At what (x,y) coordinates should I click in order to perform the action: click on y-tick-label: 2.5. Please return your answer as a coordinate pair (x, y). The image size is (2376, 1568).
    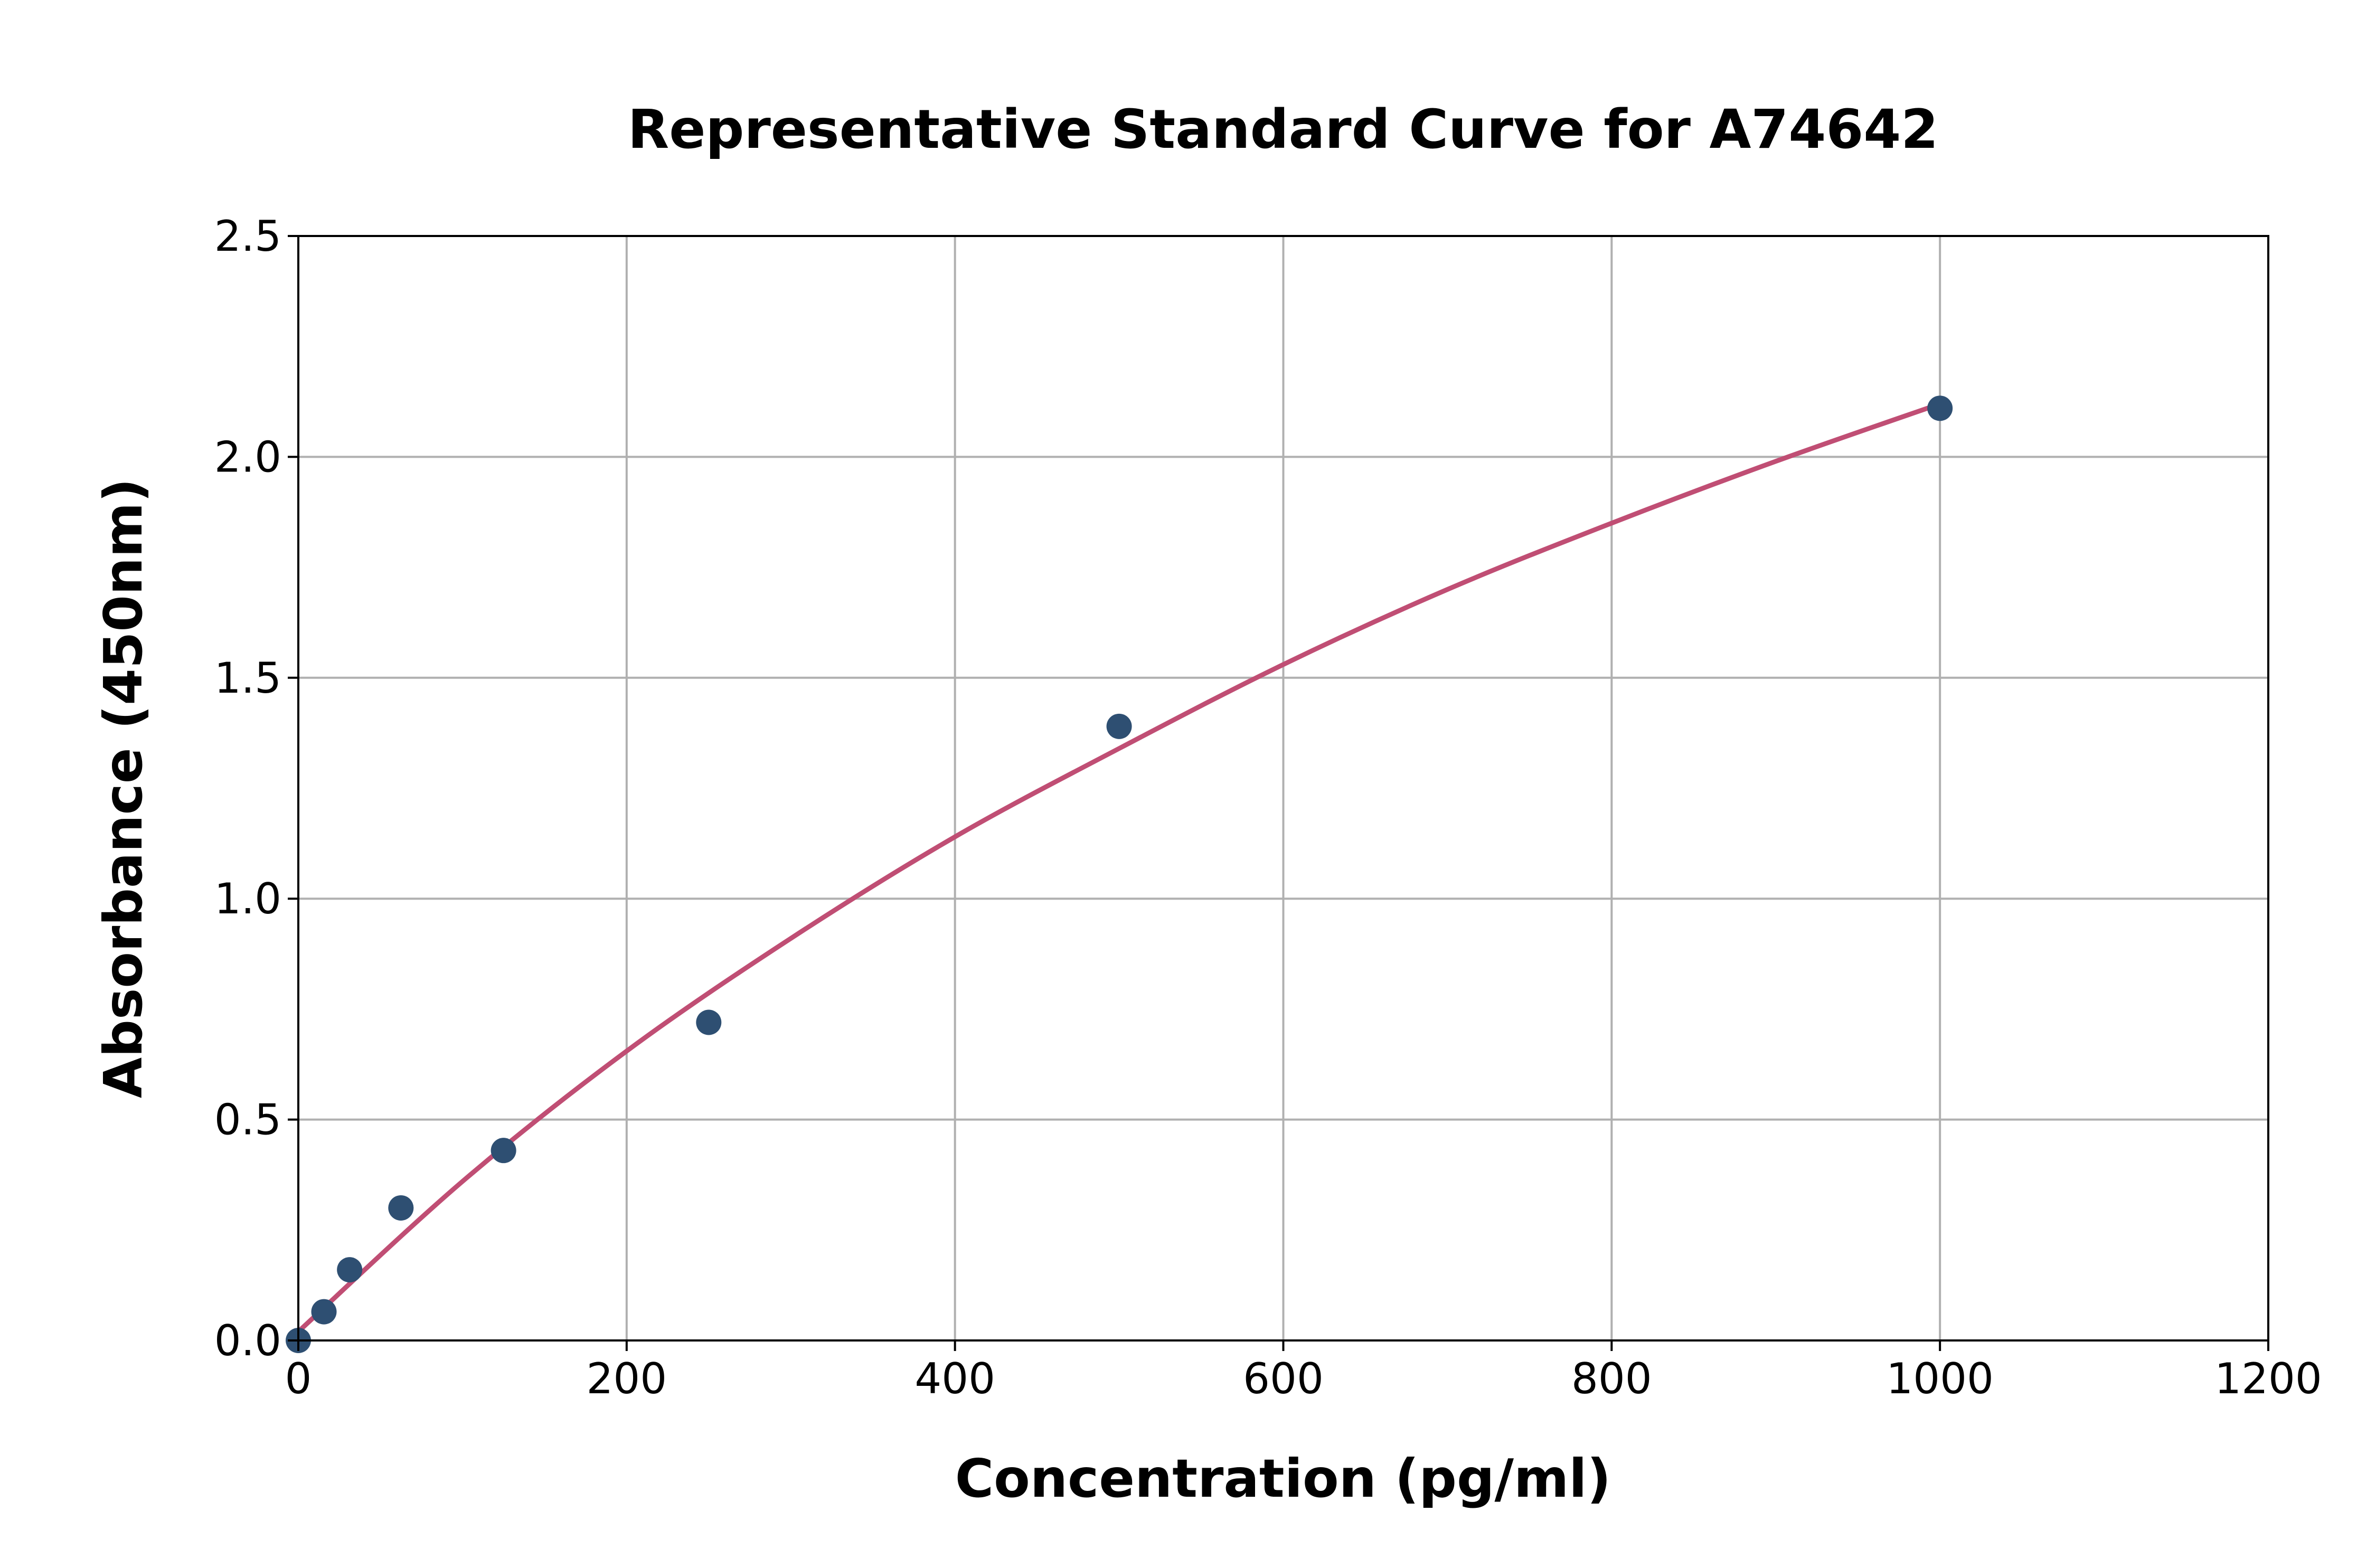
    Looking at the image, I should click on (247, 237).